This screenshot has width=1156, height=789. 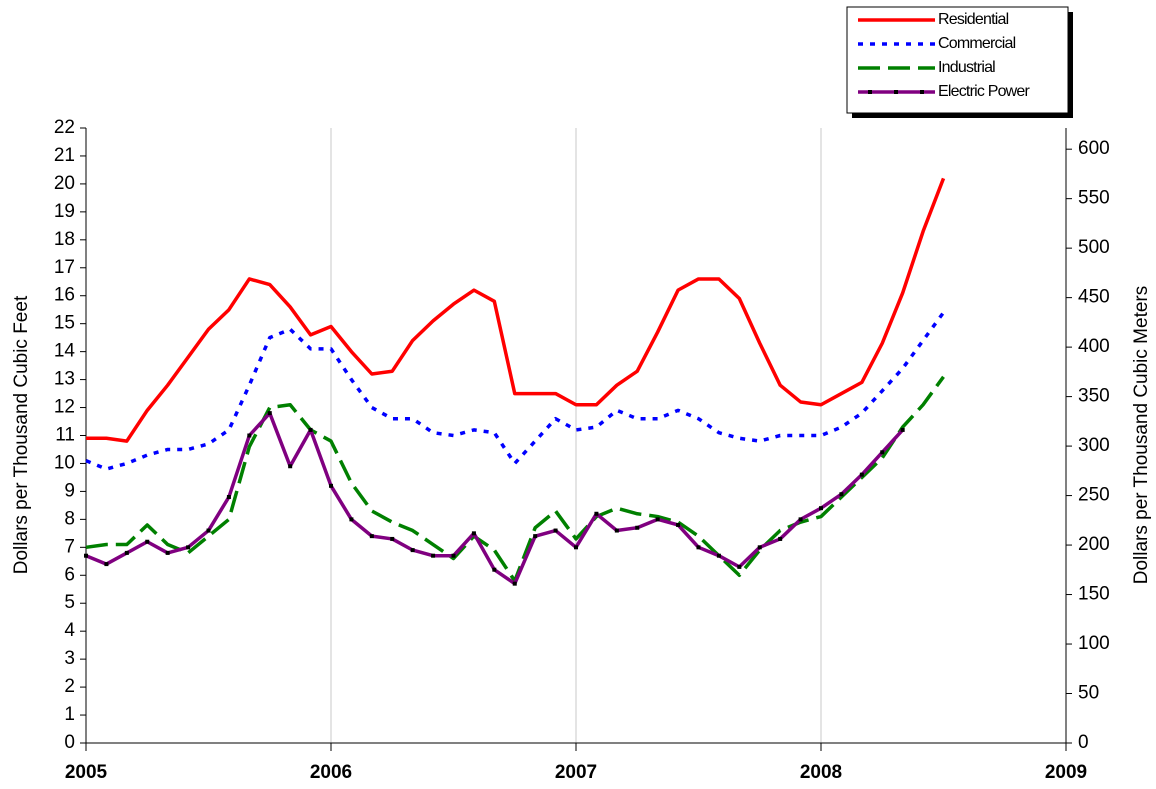 I want to click on y2-tick-label: 600, so click(x=1094, y=148).